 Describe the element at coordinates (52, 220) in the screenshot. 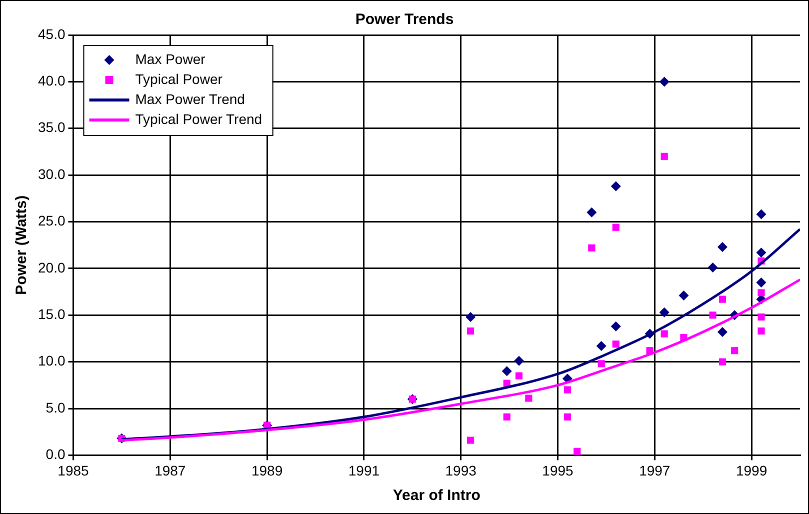

I see `y-tick-label: 25.0` at that location.